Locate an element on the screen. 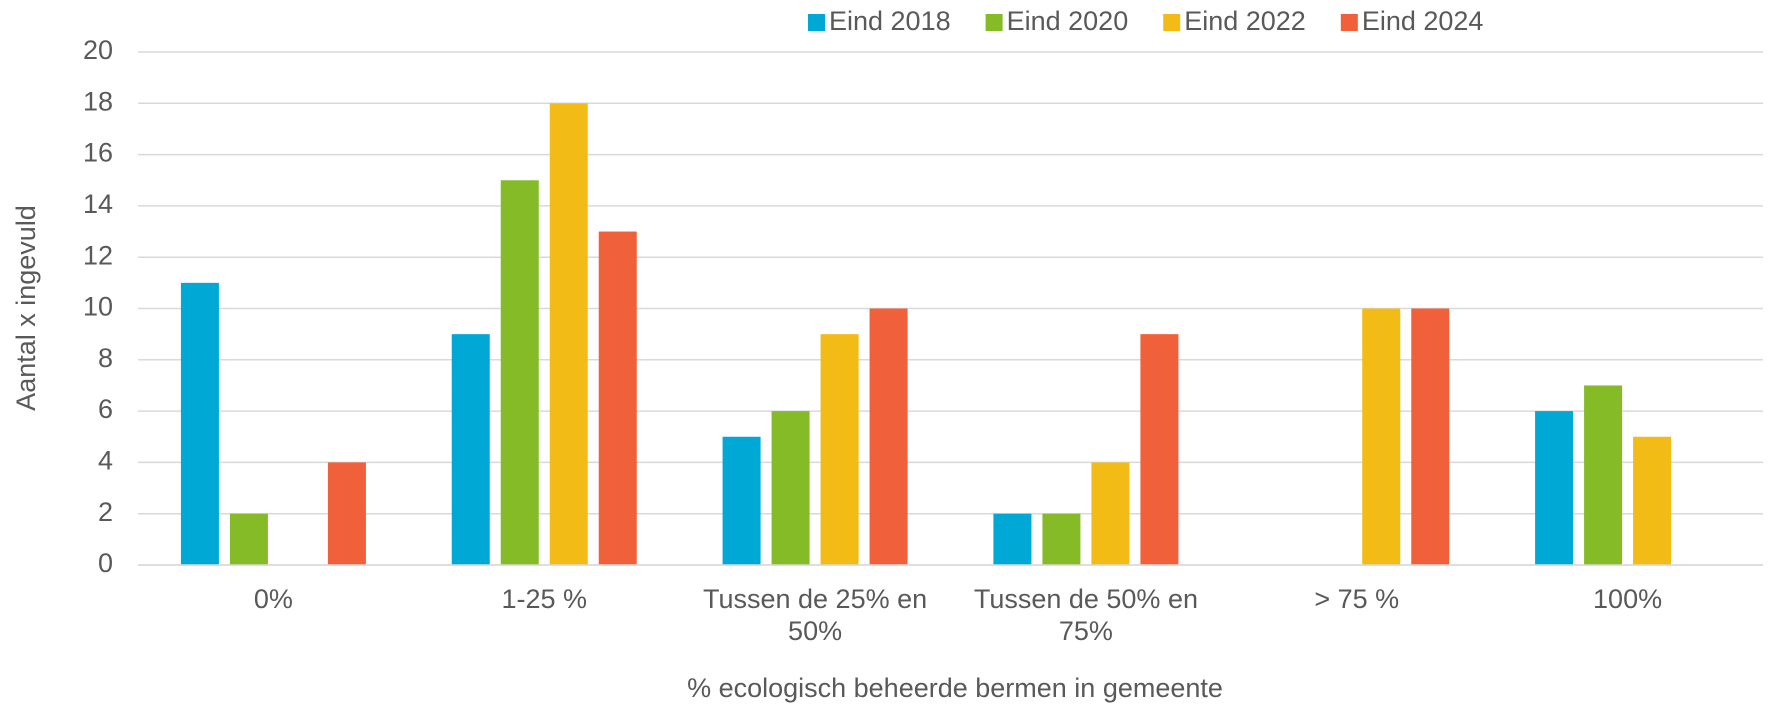 This screenshot has width=1772, height=707. x-tick-label-box: 0% is located at coordinates (273, 599).